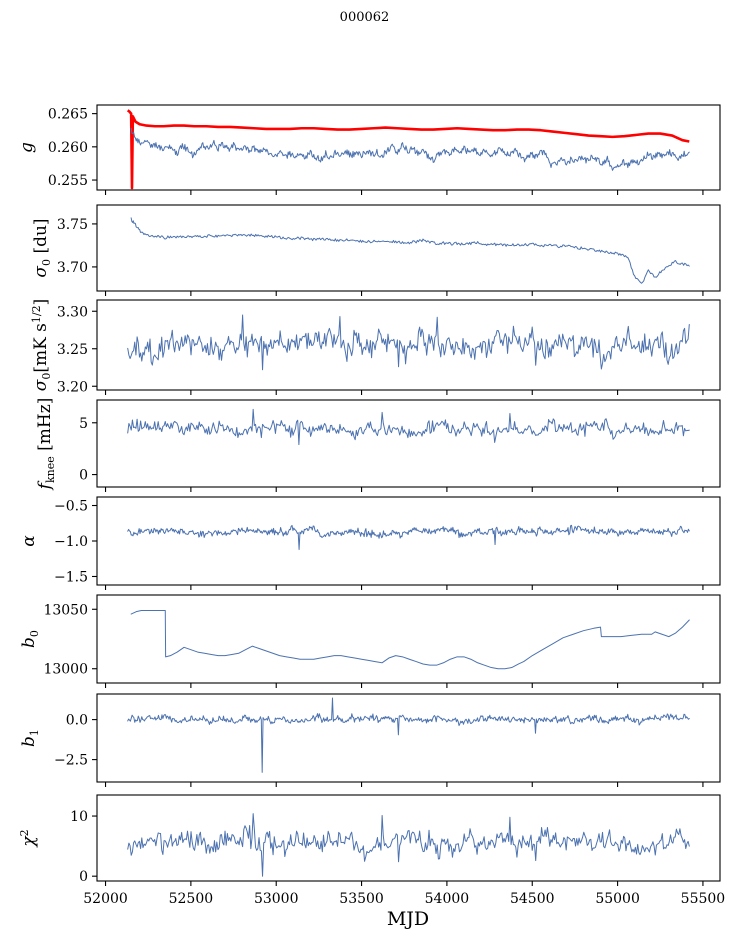  I want to click on x-tick-label: 52500, so click(191, 899).